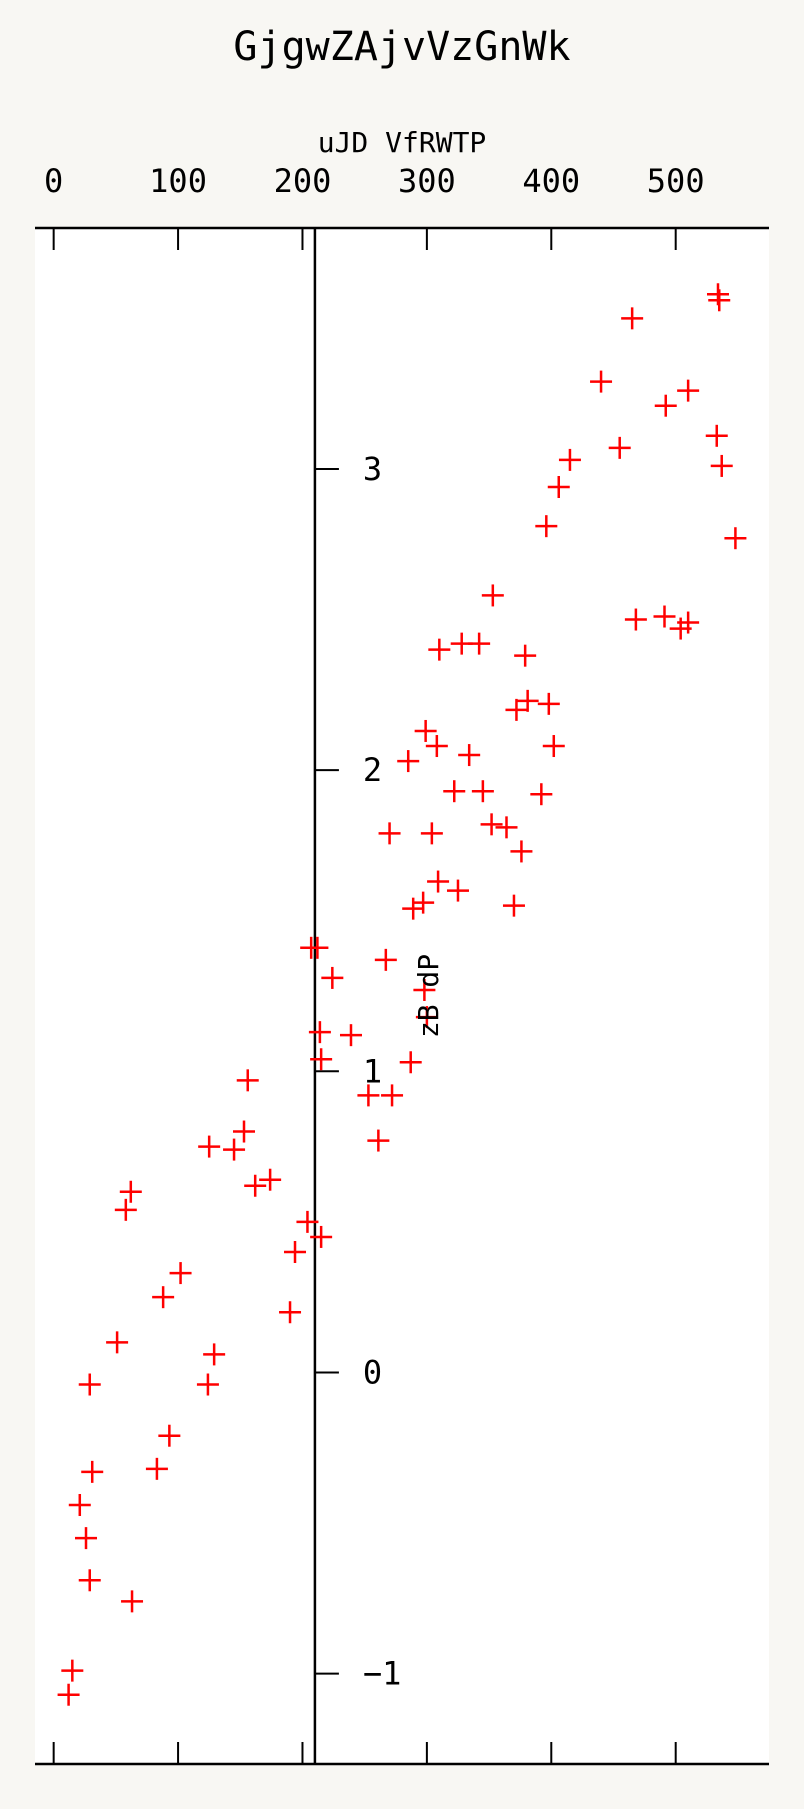 This screenshot has height=1809, width=804. I want to click on x-tick-label: 100, so click(178, 181).